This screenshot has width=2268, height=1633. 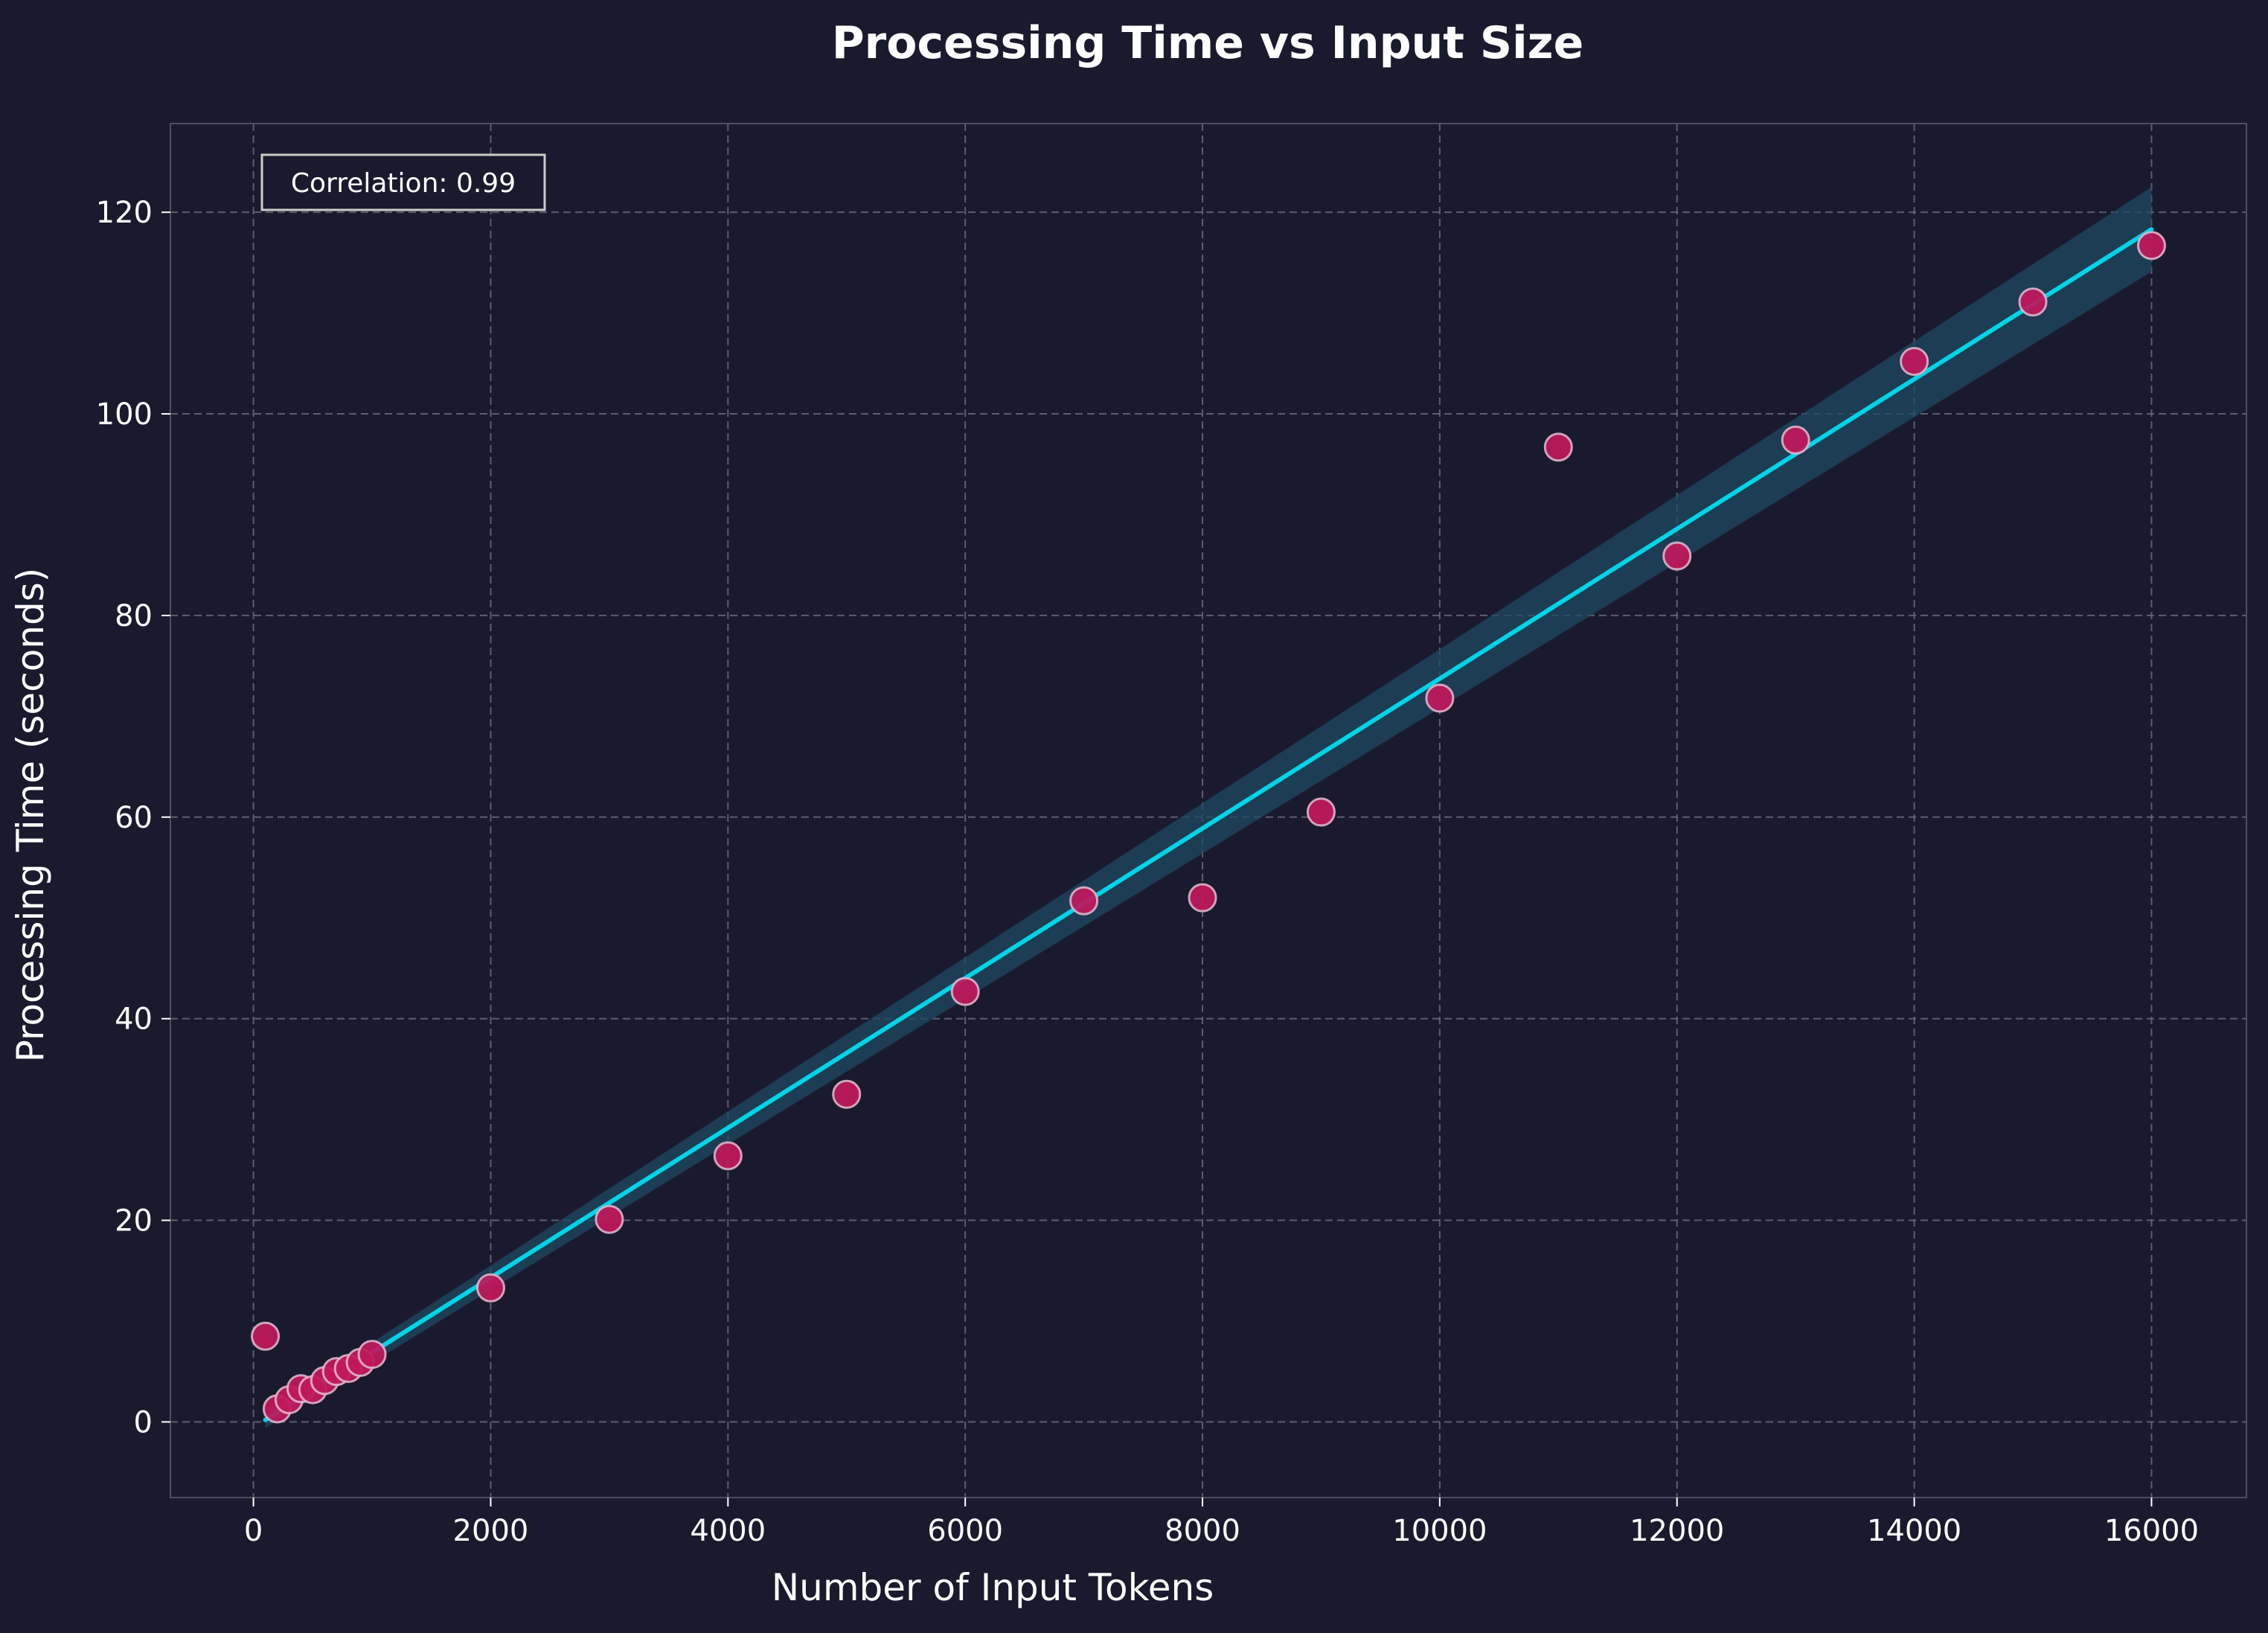 What do you see at coordinates (134, 818) in the screenshot?
I see `y-tick-label: 60` at bounding box center [134, 818].